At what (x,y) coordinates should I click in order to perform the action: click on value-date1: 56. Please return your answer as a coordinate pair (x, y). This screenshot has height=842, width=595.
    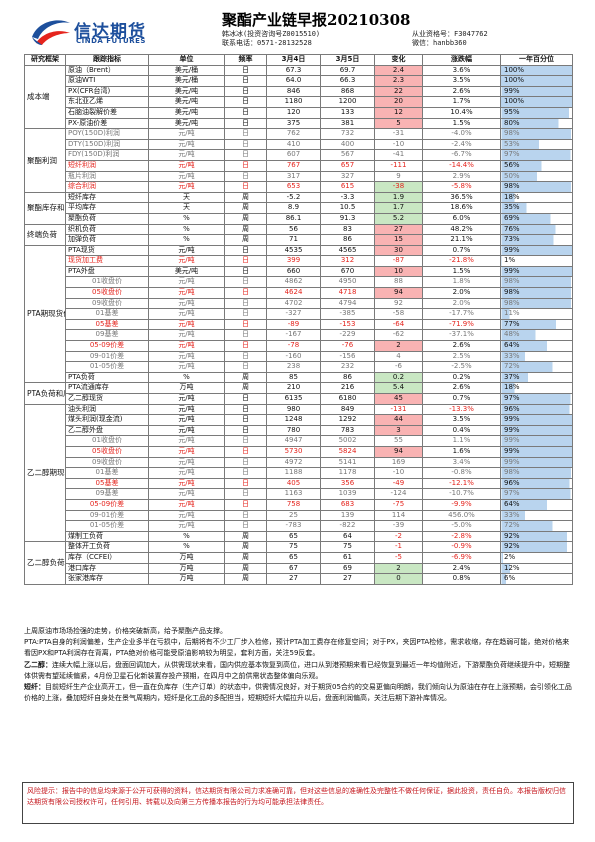
    Looking at the image, I should click on (293, 229).